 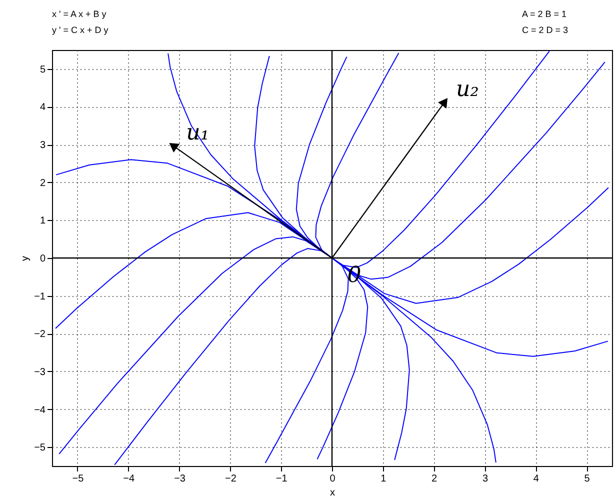 I want to click on y-tick-label: −5, so click(x=40, y=448).